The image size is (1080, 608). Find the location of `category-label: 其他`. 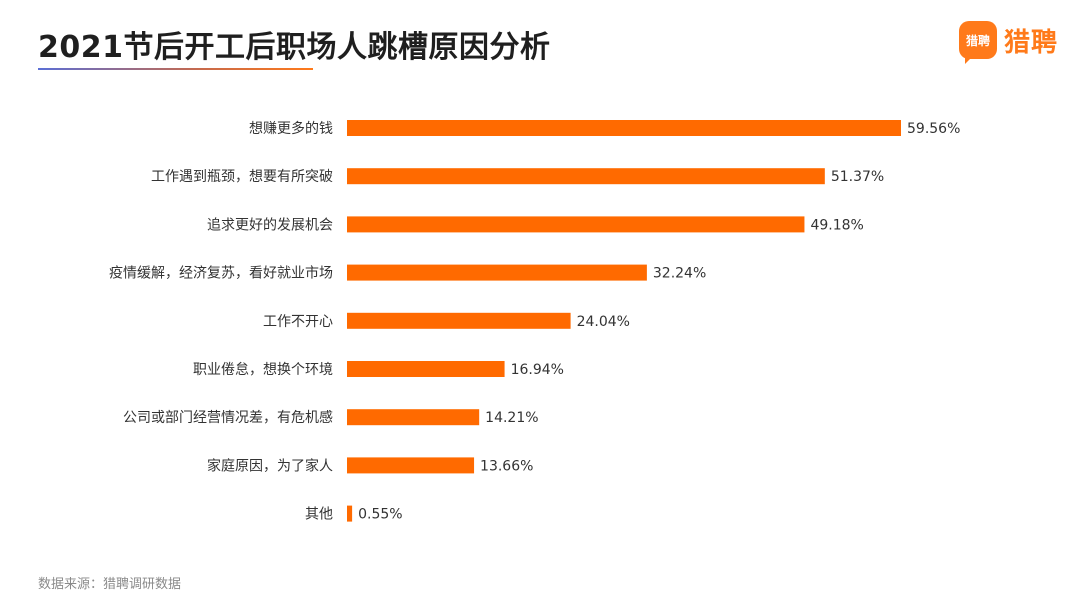

category-label: 其他 is located at coordinates (319, 515).